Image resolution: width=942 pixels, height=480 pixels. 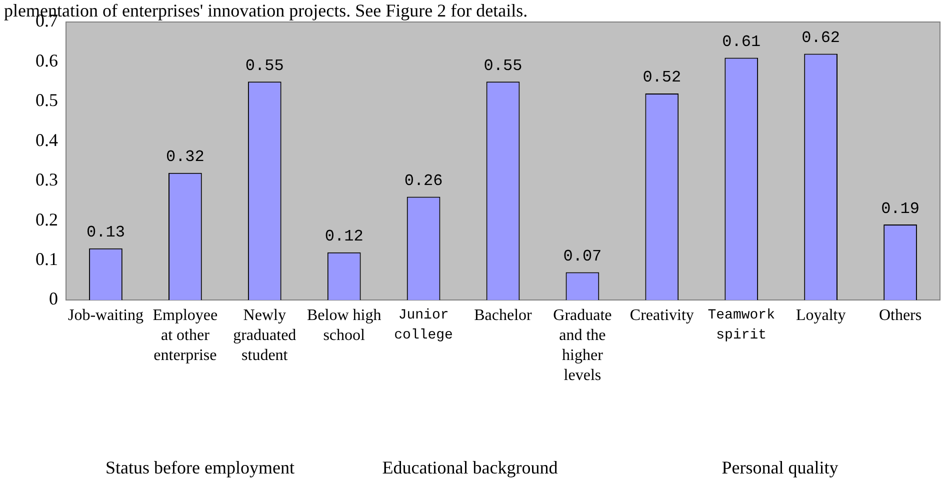 What do you see at coordinates (900, 315) in the screenshot?
I see `x-tick-label: Others` at bounding box center [900, 315].